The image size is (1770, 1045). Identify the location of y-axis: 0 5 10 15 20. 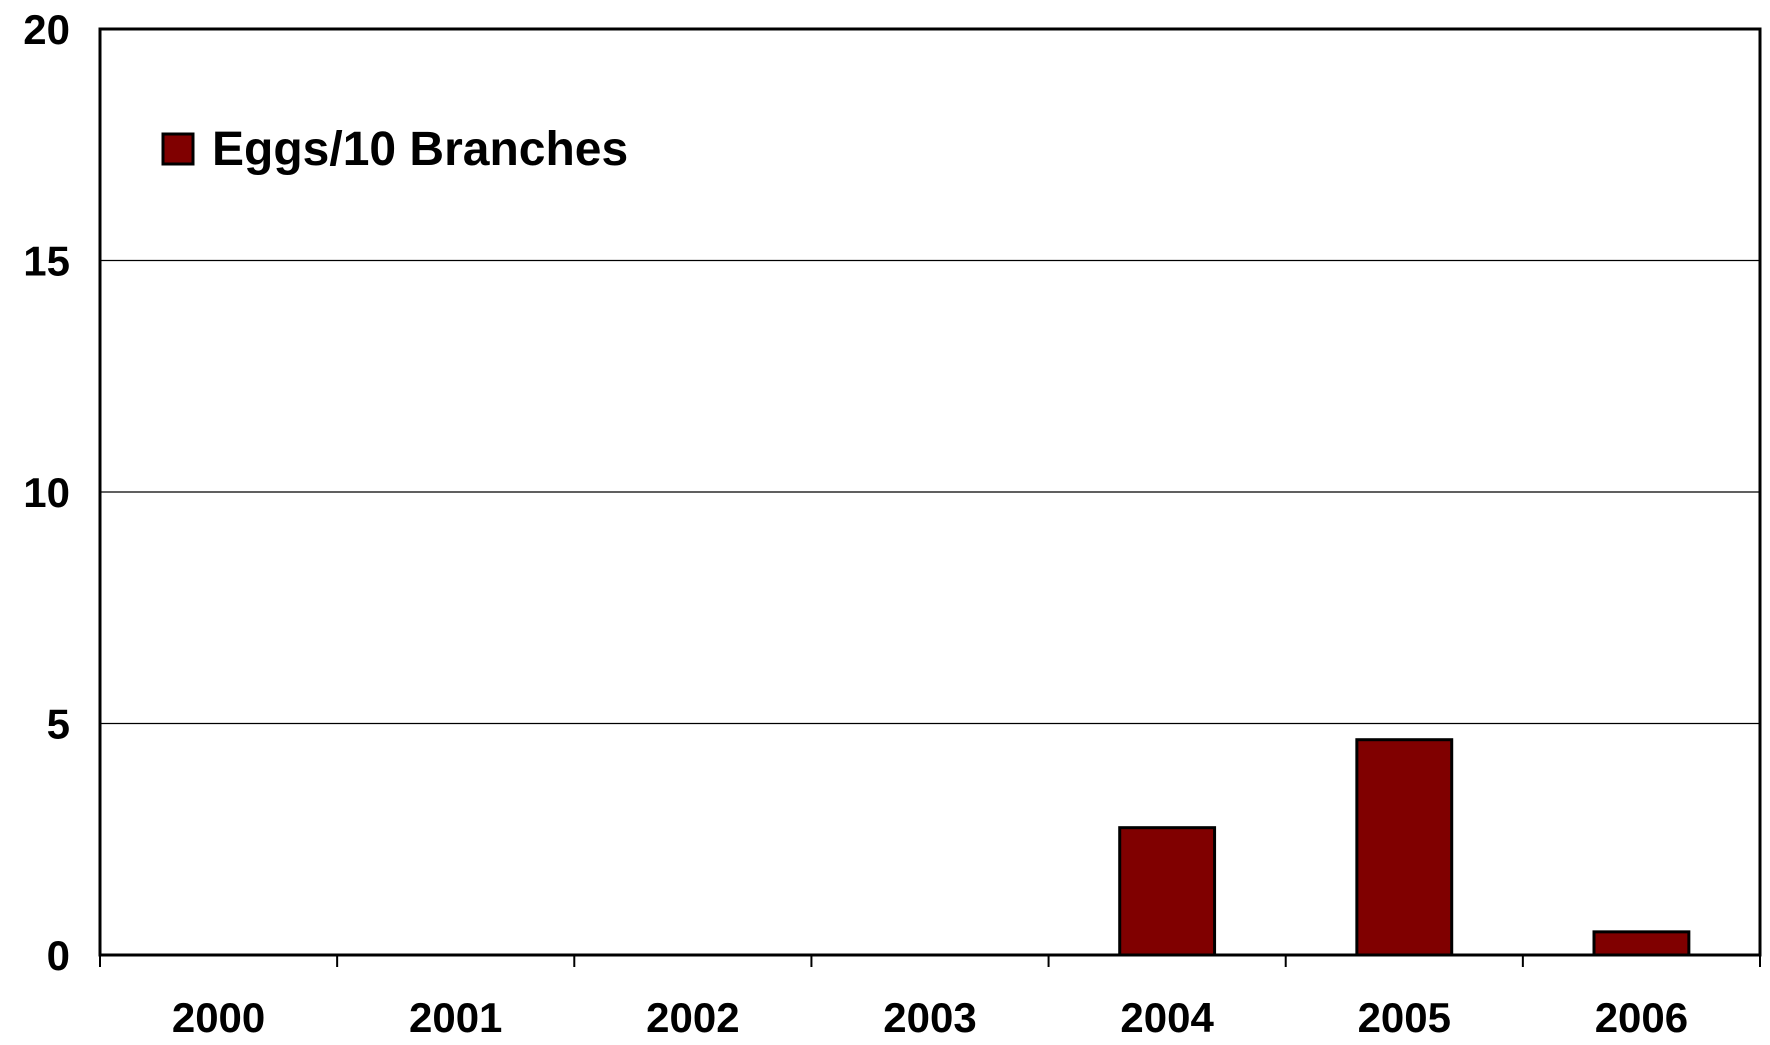
(46, 492).